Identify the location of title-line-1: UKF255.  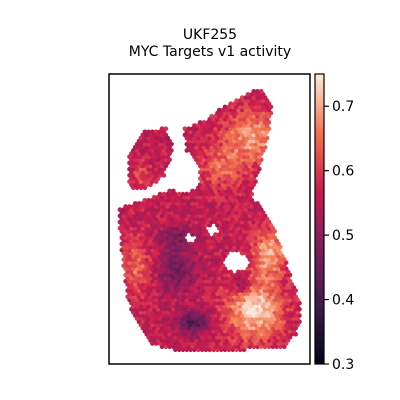
(210, 35).